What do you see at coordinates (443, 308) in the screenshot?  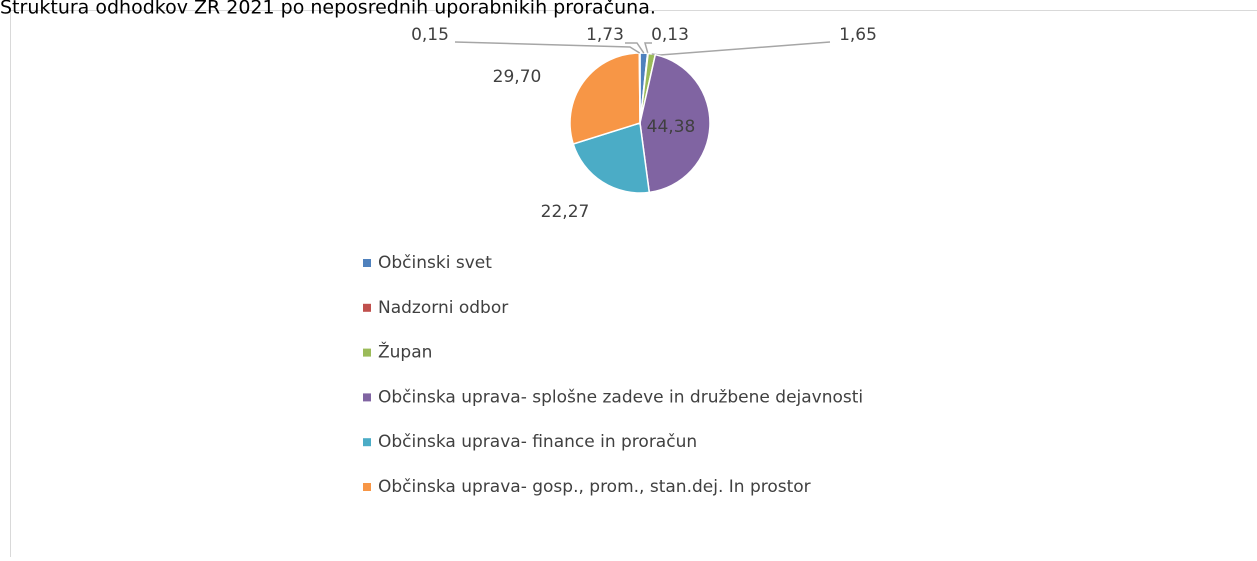 I see `legend-label: Nadzorni odbor` at bounding box center [443, 308].